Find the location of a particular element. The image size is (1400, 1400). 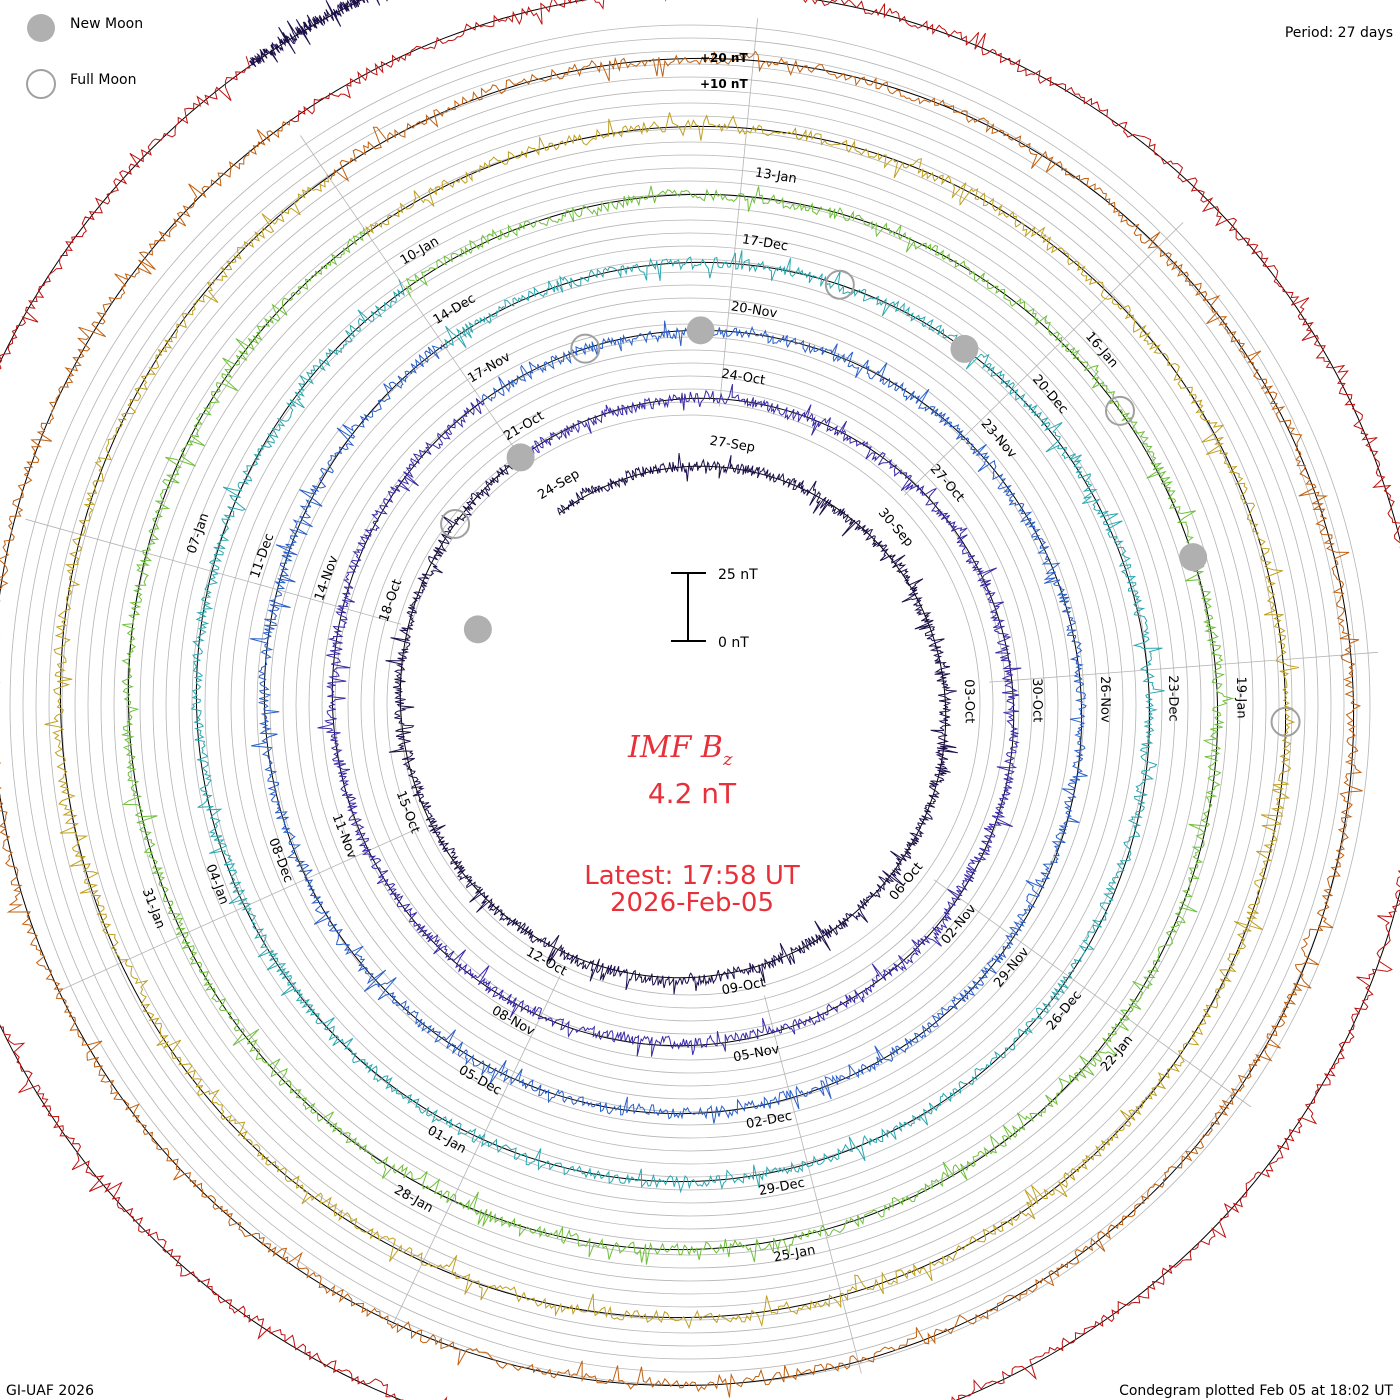

footer-plot-time: Condegram plotted Feb 05 at 18:02 UT is located at coordinates (1256, 1391).